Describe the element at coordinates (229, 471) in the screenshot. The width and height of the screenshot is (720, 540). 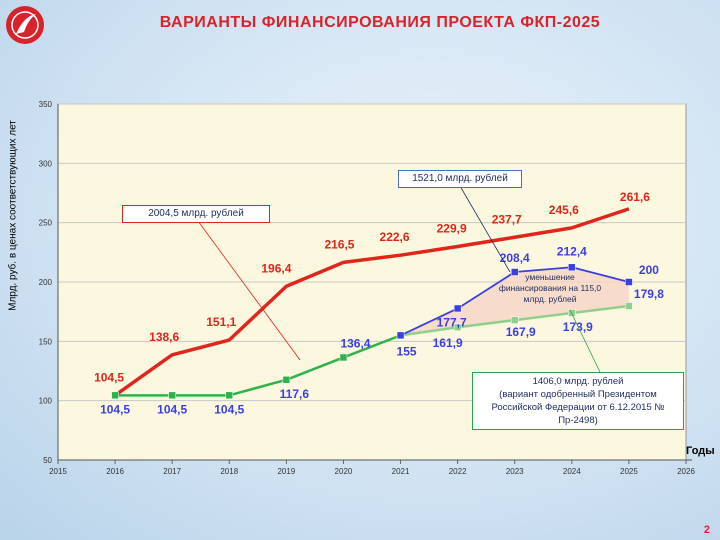
I see `x-tick-label: 2018` at that location.